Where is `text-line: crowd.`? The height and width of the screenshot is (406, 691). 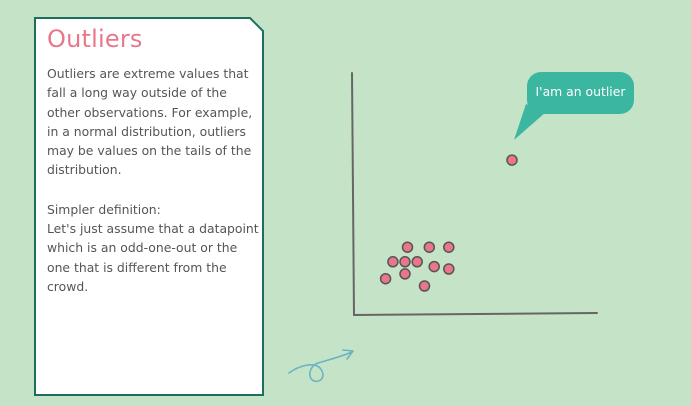 text-line: crowd. is located at coordinates (68, 286).